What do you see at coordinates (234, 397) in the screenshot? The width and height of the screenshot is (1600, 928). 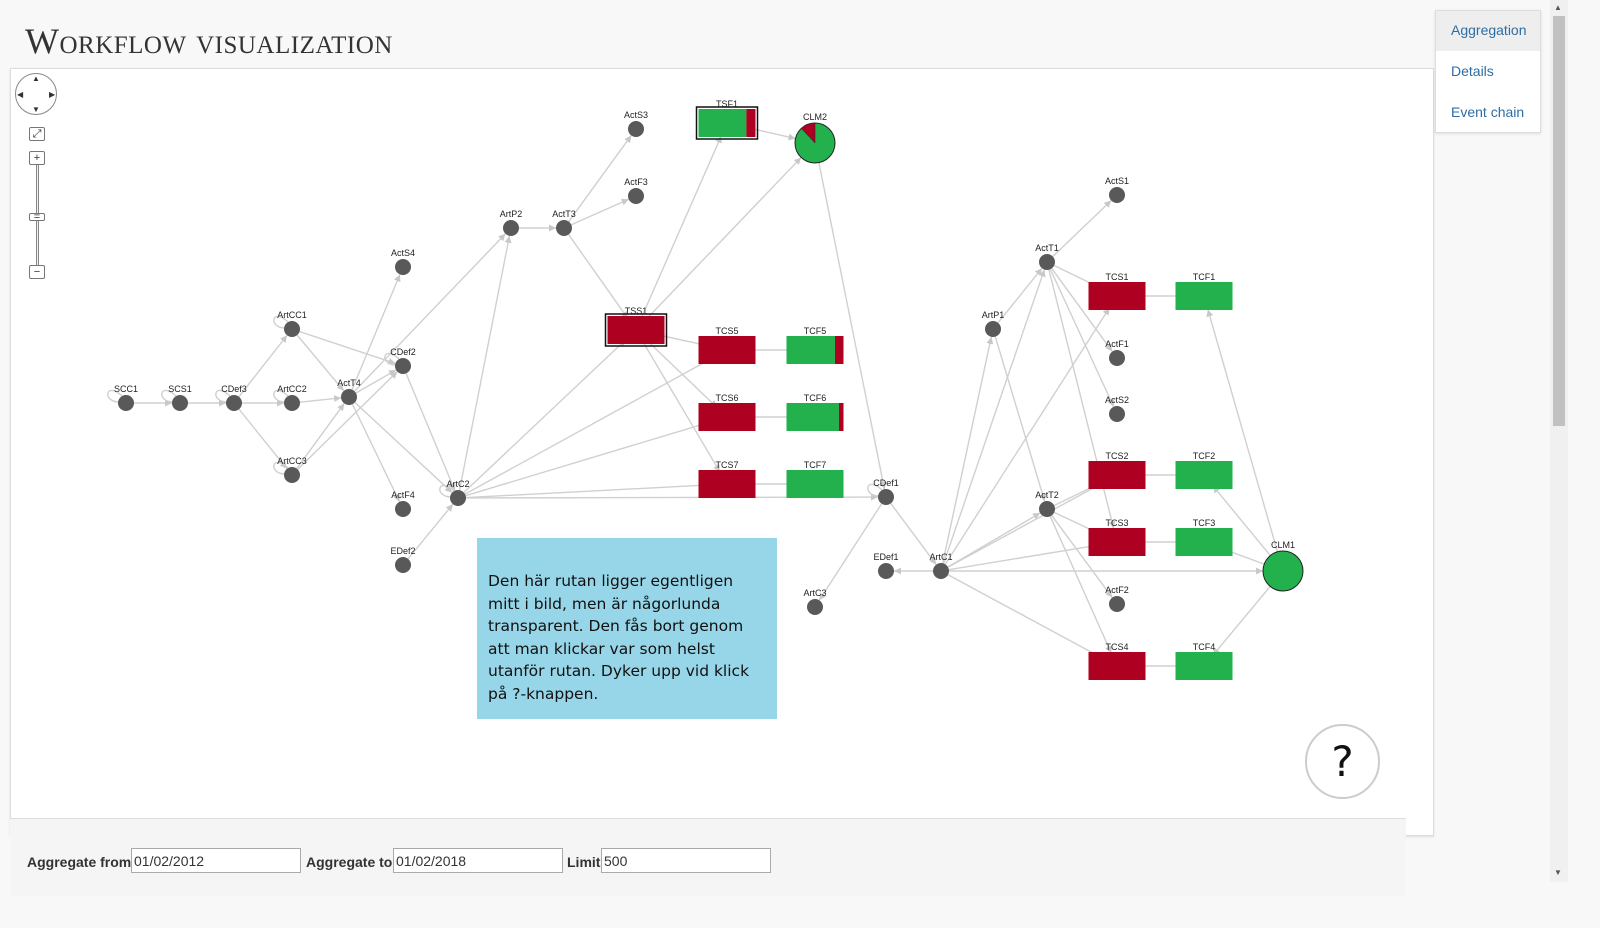 I see `node-CDef3: CDef3` at bounding box center [234, 397].